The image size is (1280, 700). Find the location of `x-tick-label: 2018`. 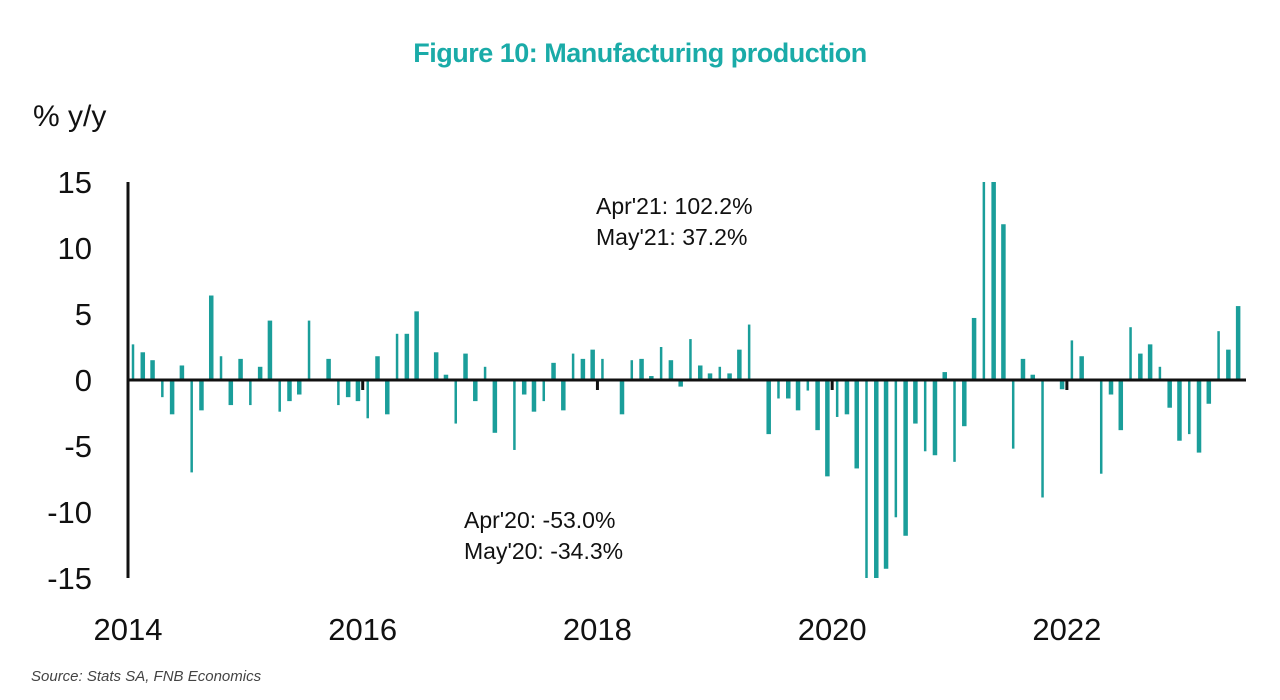

x-tick-label: 2018 is located at coordinates (597, 629).